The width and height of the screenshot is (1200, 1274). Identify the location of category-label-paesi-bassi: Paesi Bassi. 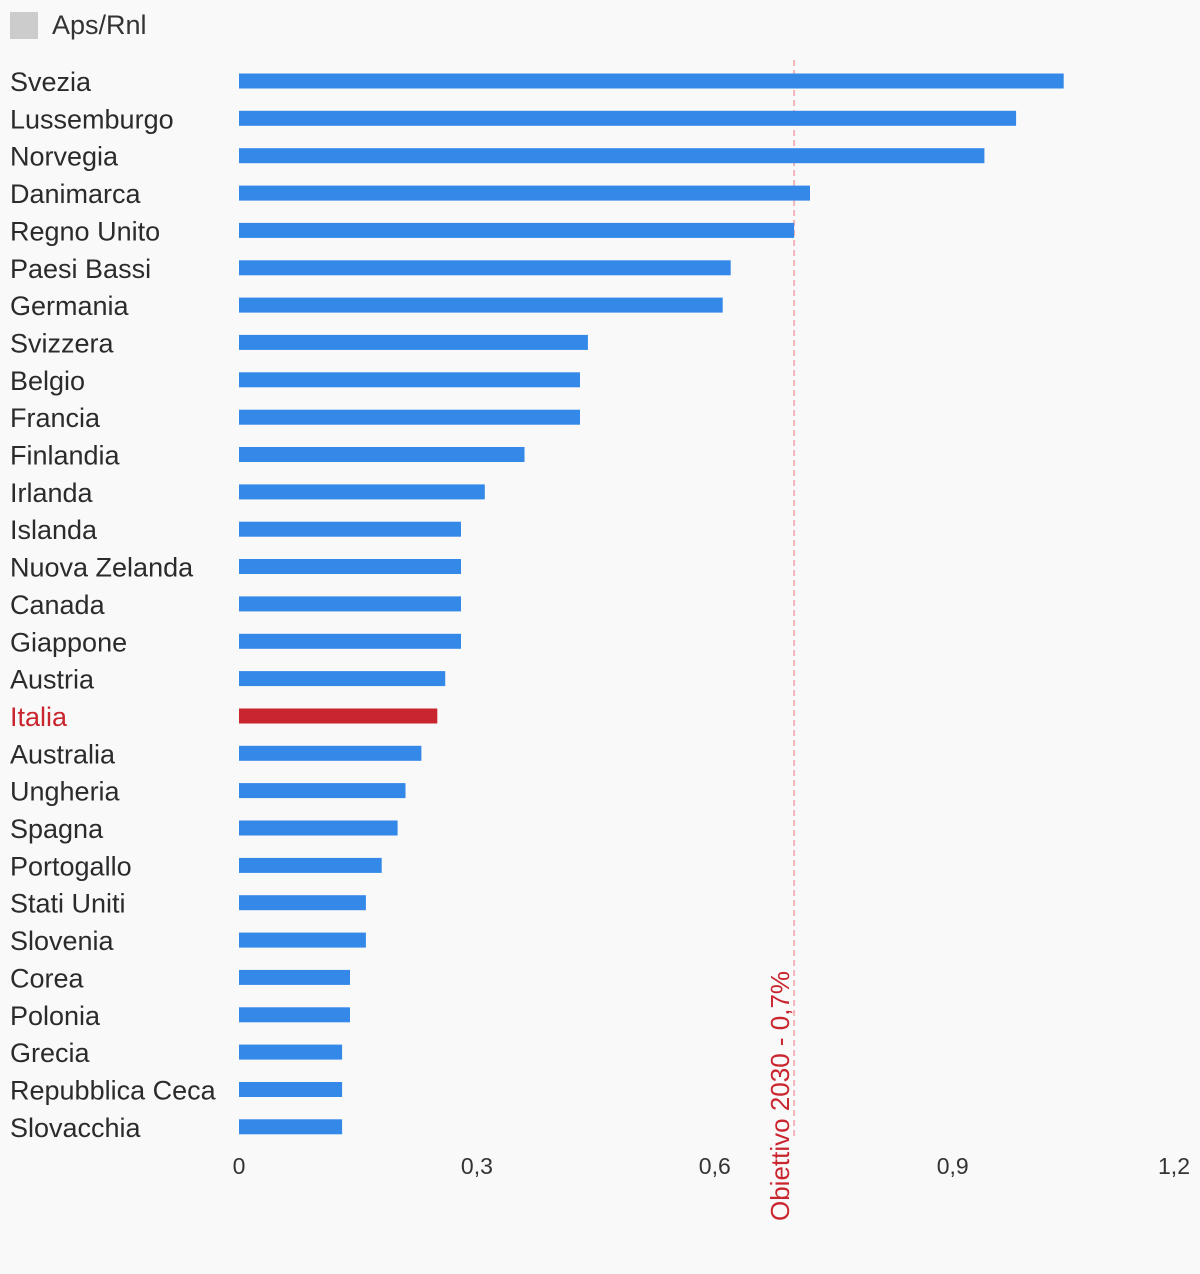
(80, 269).